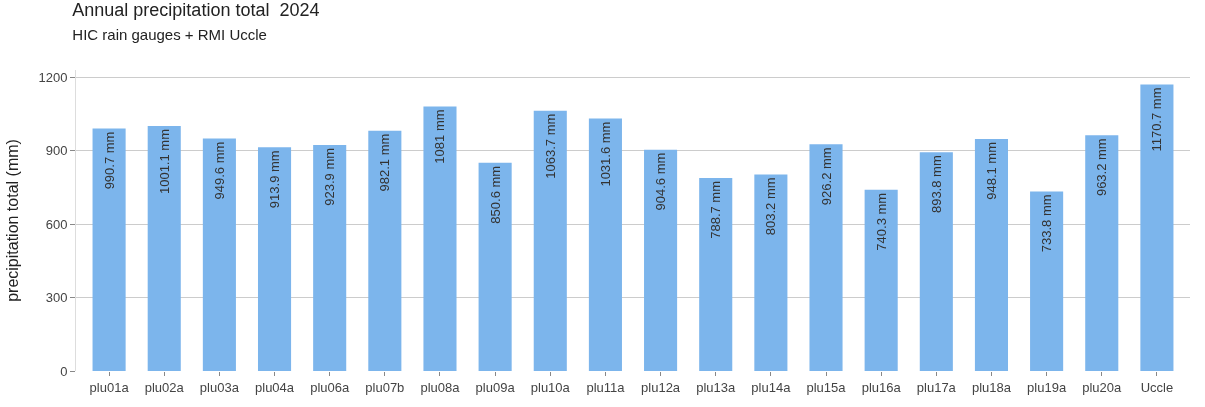 This screenshot has width=1205, height=407. I want to click on data-label: 1001.1 mm, so click(164, 162).